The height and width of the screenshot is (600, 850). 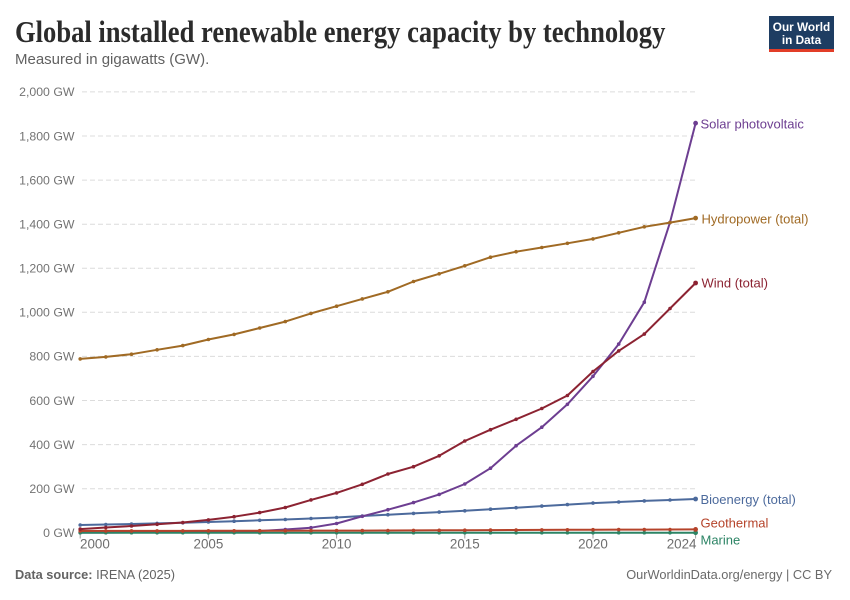 I want to click on svg-text: 200 GW, so click(x=51, y=489).